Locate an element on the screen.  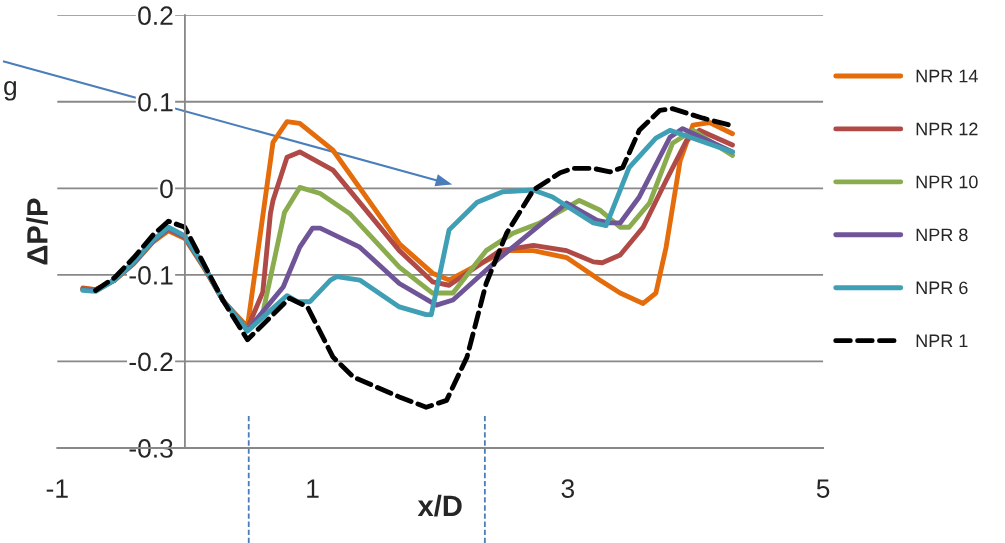
x-tick-label: 5 is located at coordinates (823, 488).